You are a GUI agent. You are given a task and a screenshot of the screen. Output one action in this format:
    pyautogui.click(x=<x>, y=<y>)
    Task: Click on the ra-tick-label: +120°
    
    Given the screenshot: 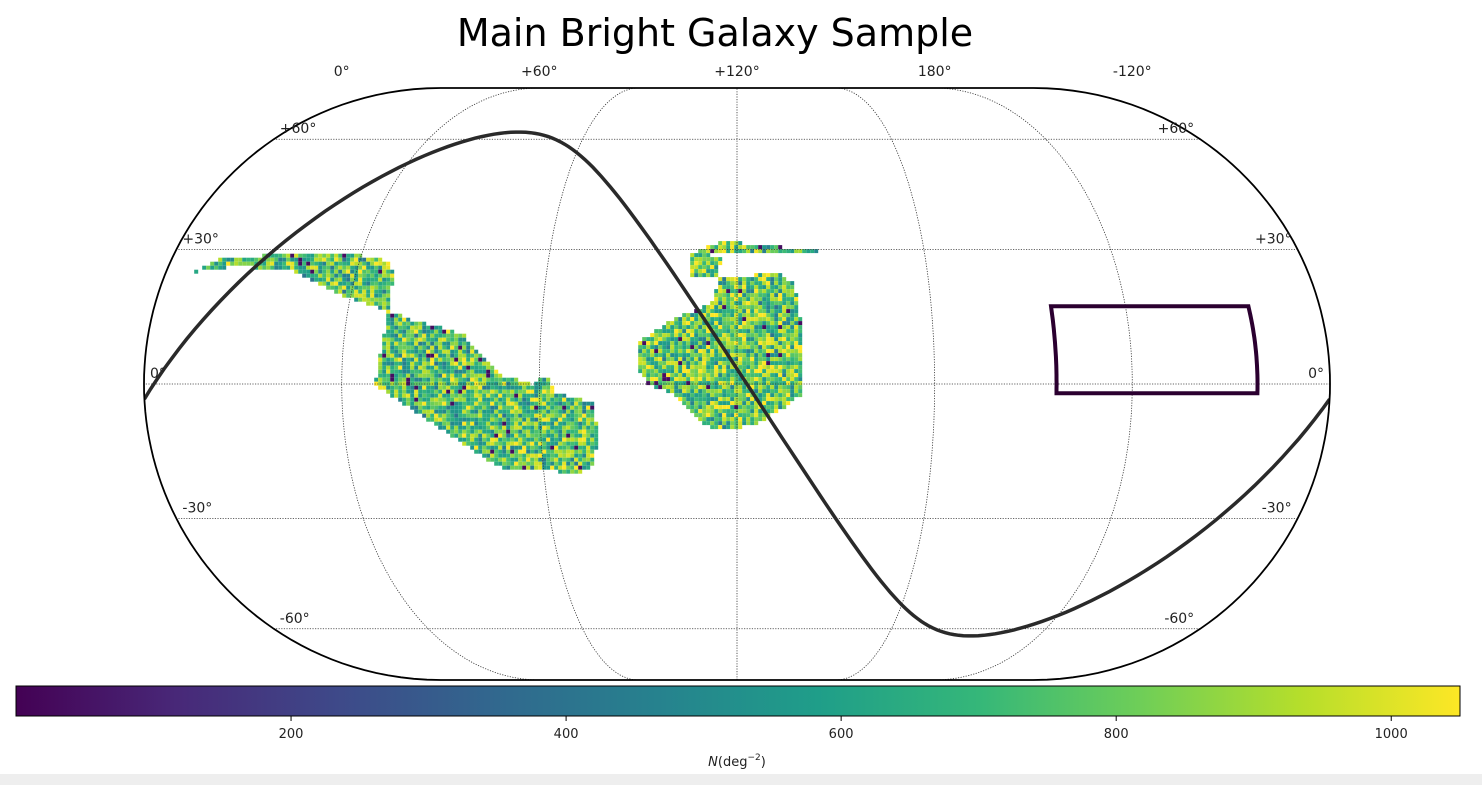 What is the action you would take?
    pyautogui.click(x=736, y=72)
    